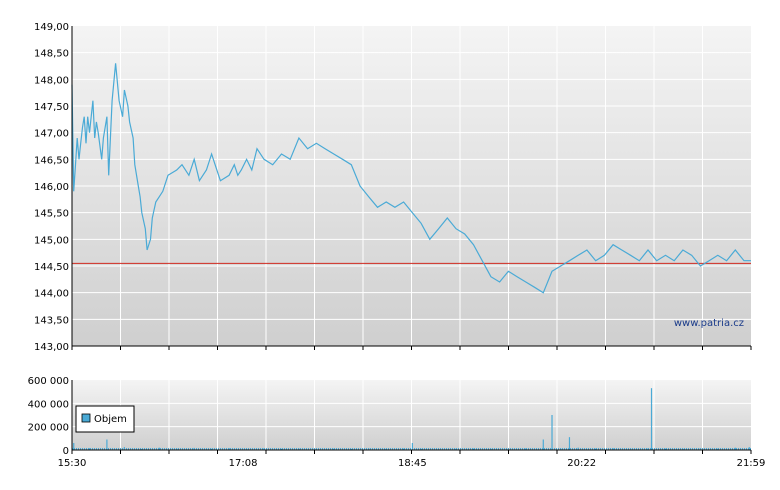 The height and width of the screenshot is (490, 780). Describe the element at coordinates (581, 463) in the screenshot. I see `volume-x-tick-label: 20:22` at that location.